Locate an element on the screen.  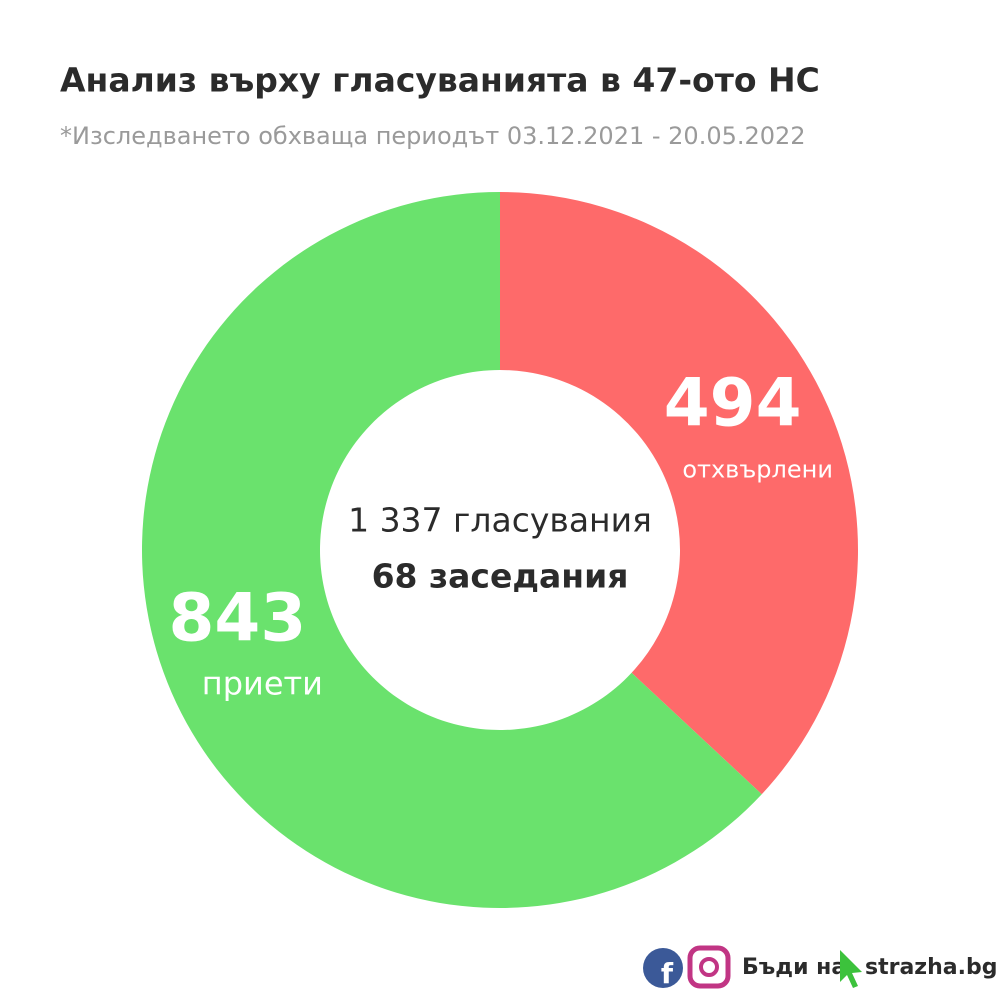
value-label: 494 is located at coordinates (733, 402).